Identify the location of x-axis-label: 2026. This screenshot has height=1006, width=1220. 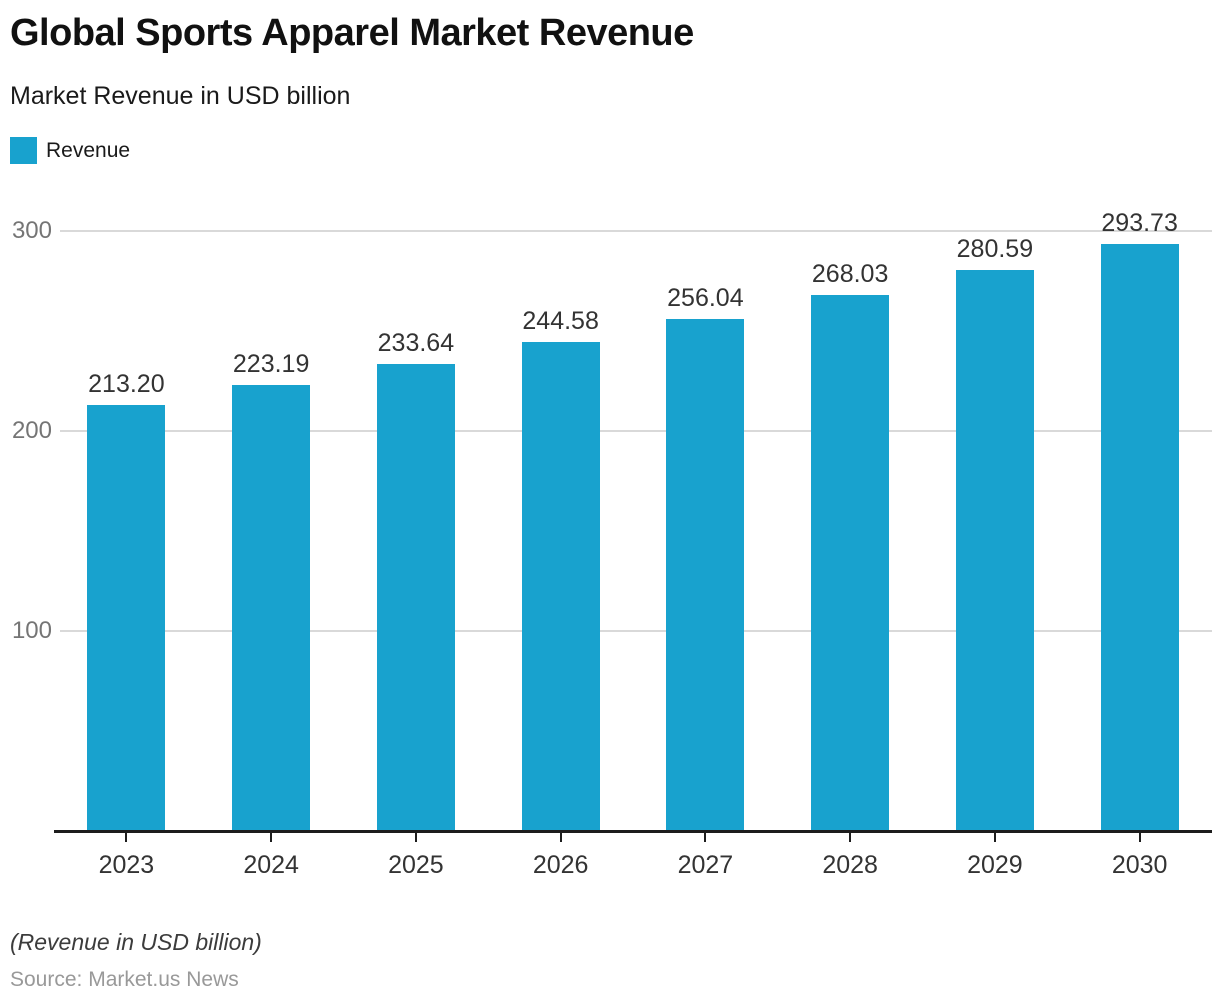
(560, 865).